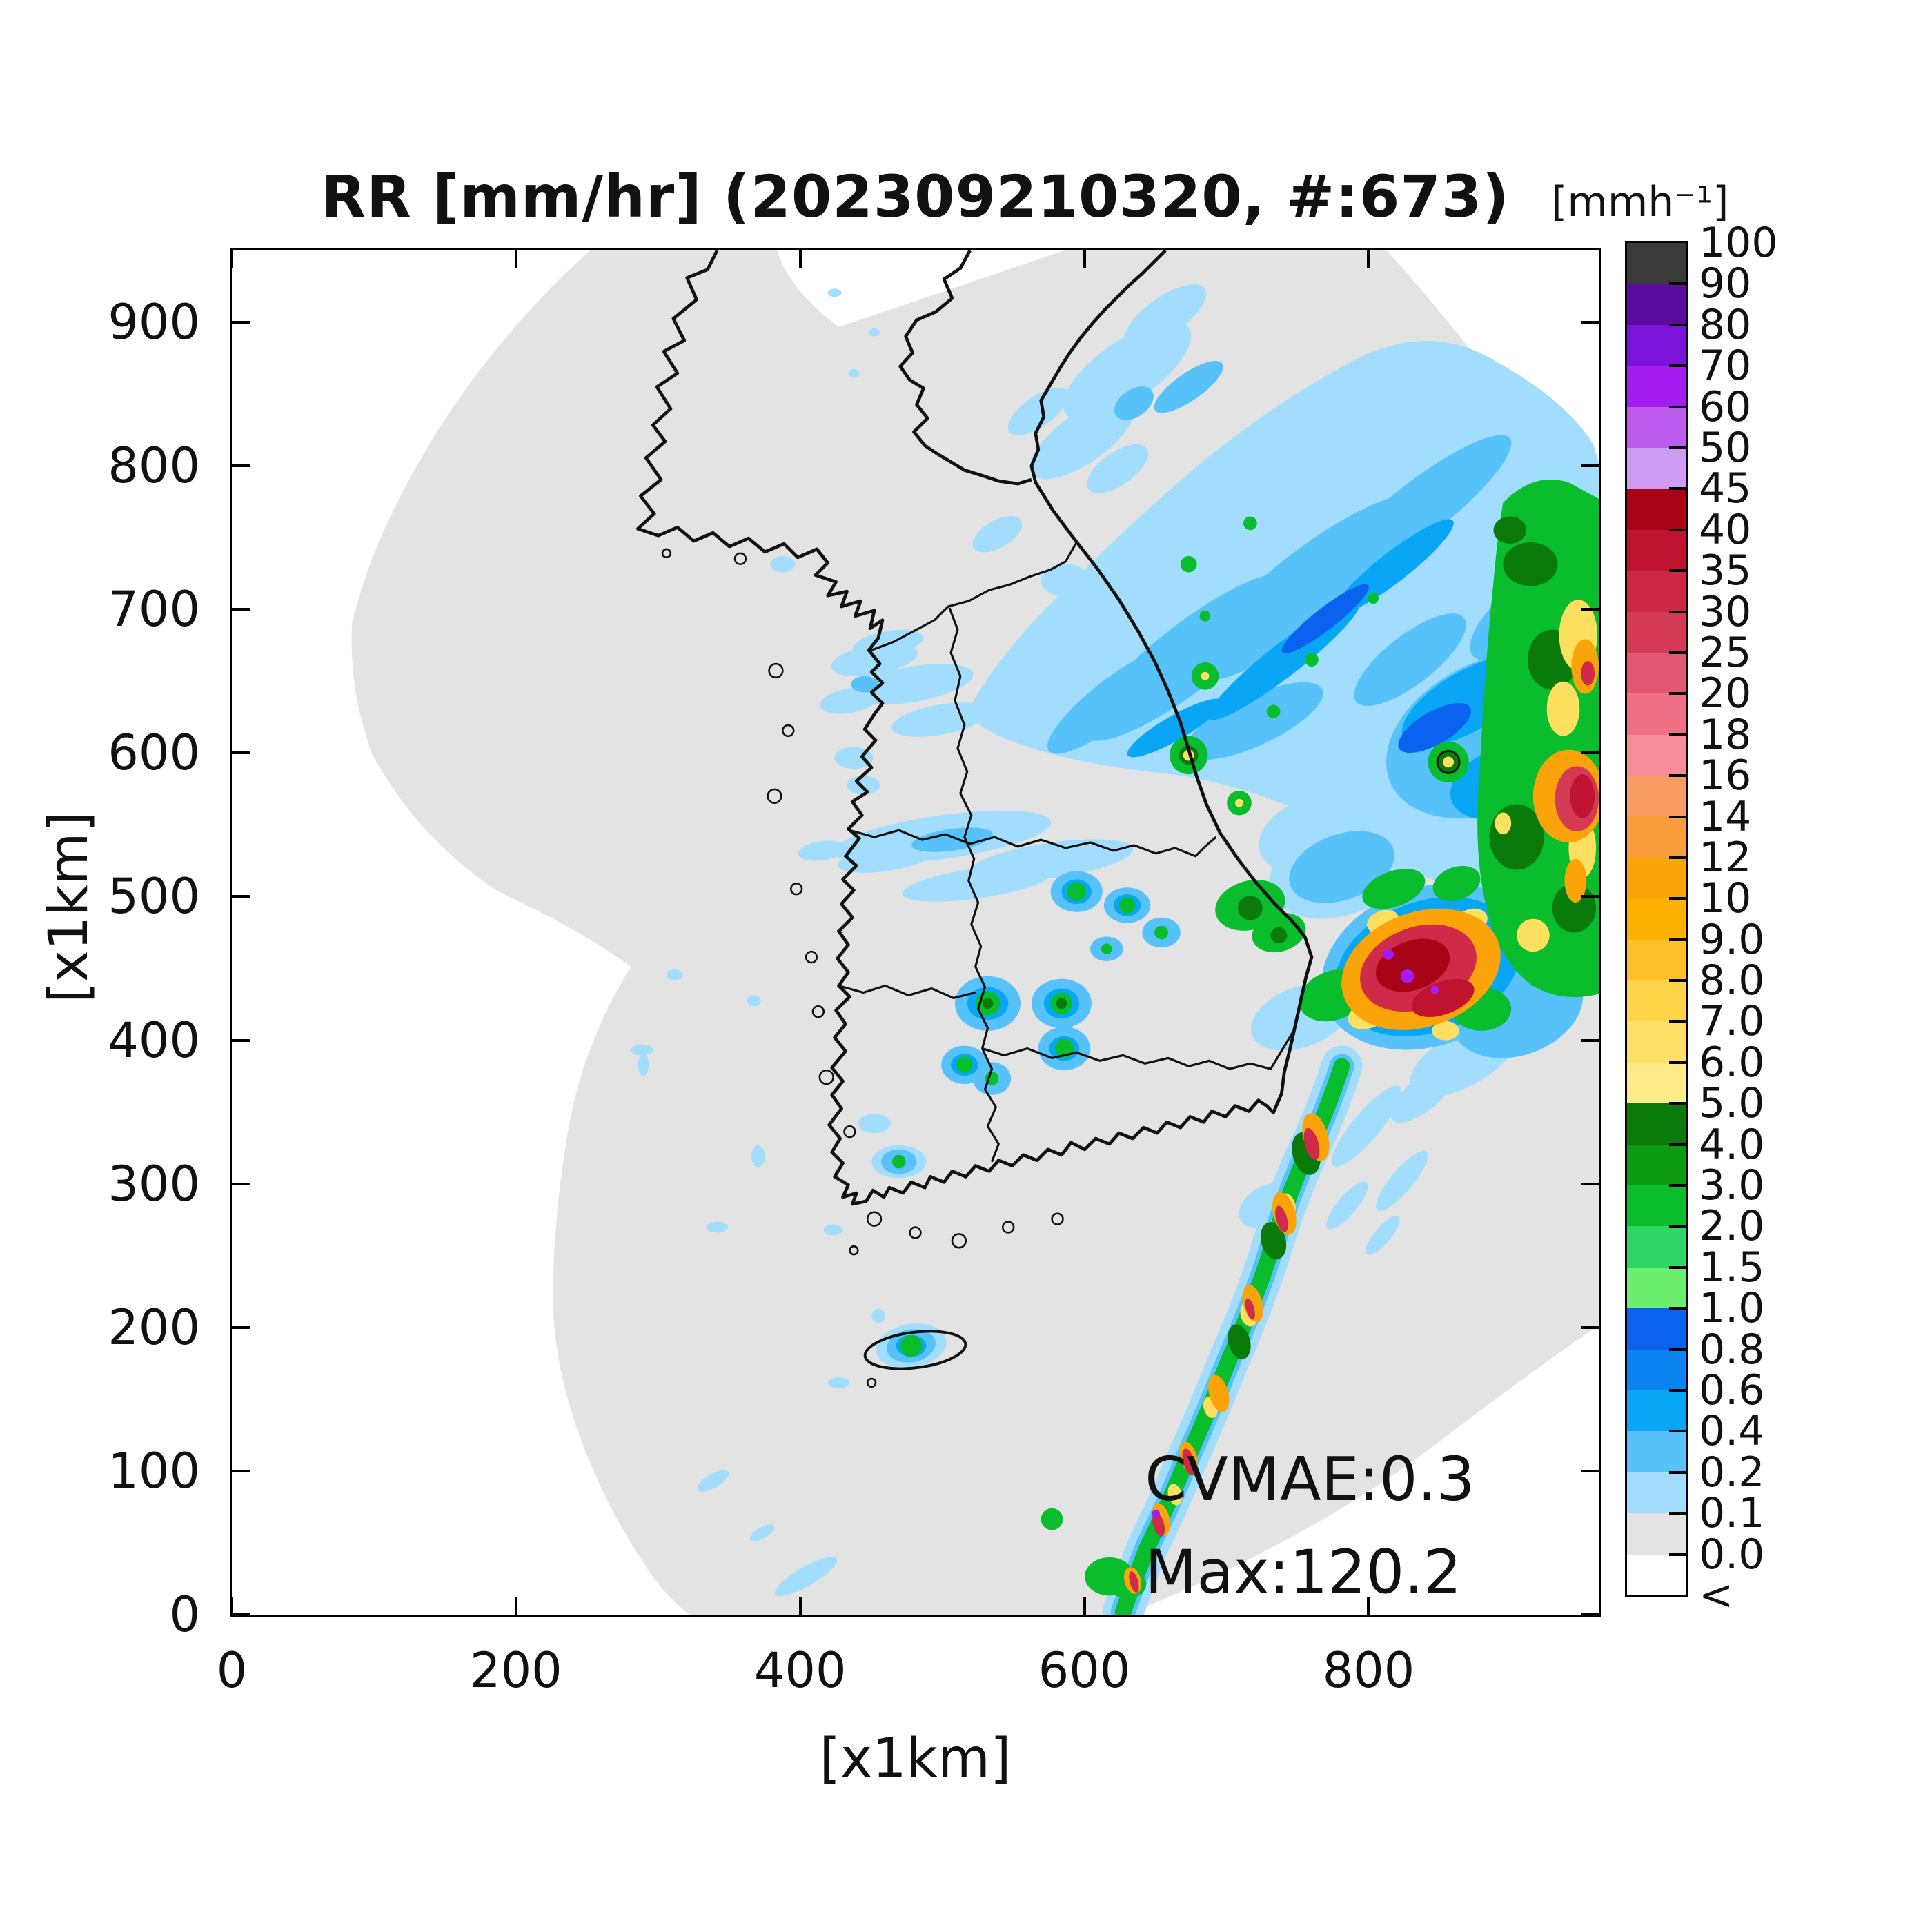  Describe the element at coordinates (1725, 898) in the screenshot. I see `colorbar-tick-label: 10` at that location.